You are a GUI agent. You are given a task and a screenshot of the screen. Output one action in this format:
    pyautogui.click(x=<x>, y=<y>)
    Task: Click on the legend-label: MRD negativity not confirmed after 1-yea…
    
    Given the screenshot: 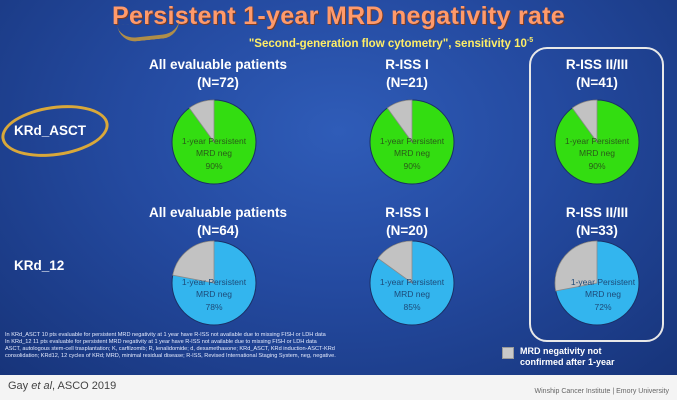 What is the action you would take?
    pyautogui.click(x=567, y=357)
    